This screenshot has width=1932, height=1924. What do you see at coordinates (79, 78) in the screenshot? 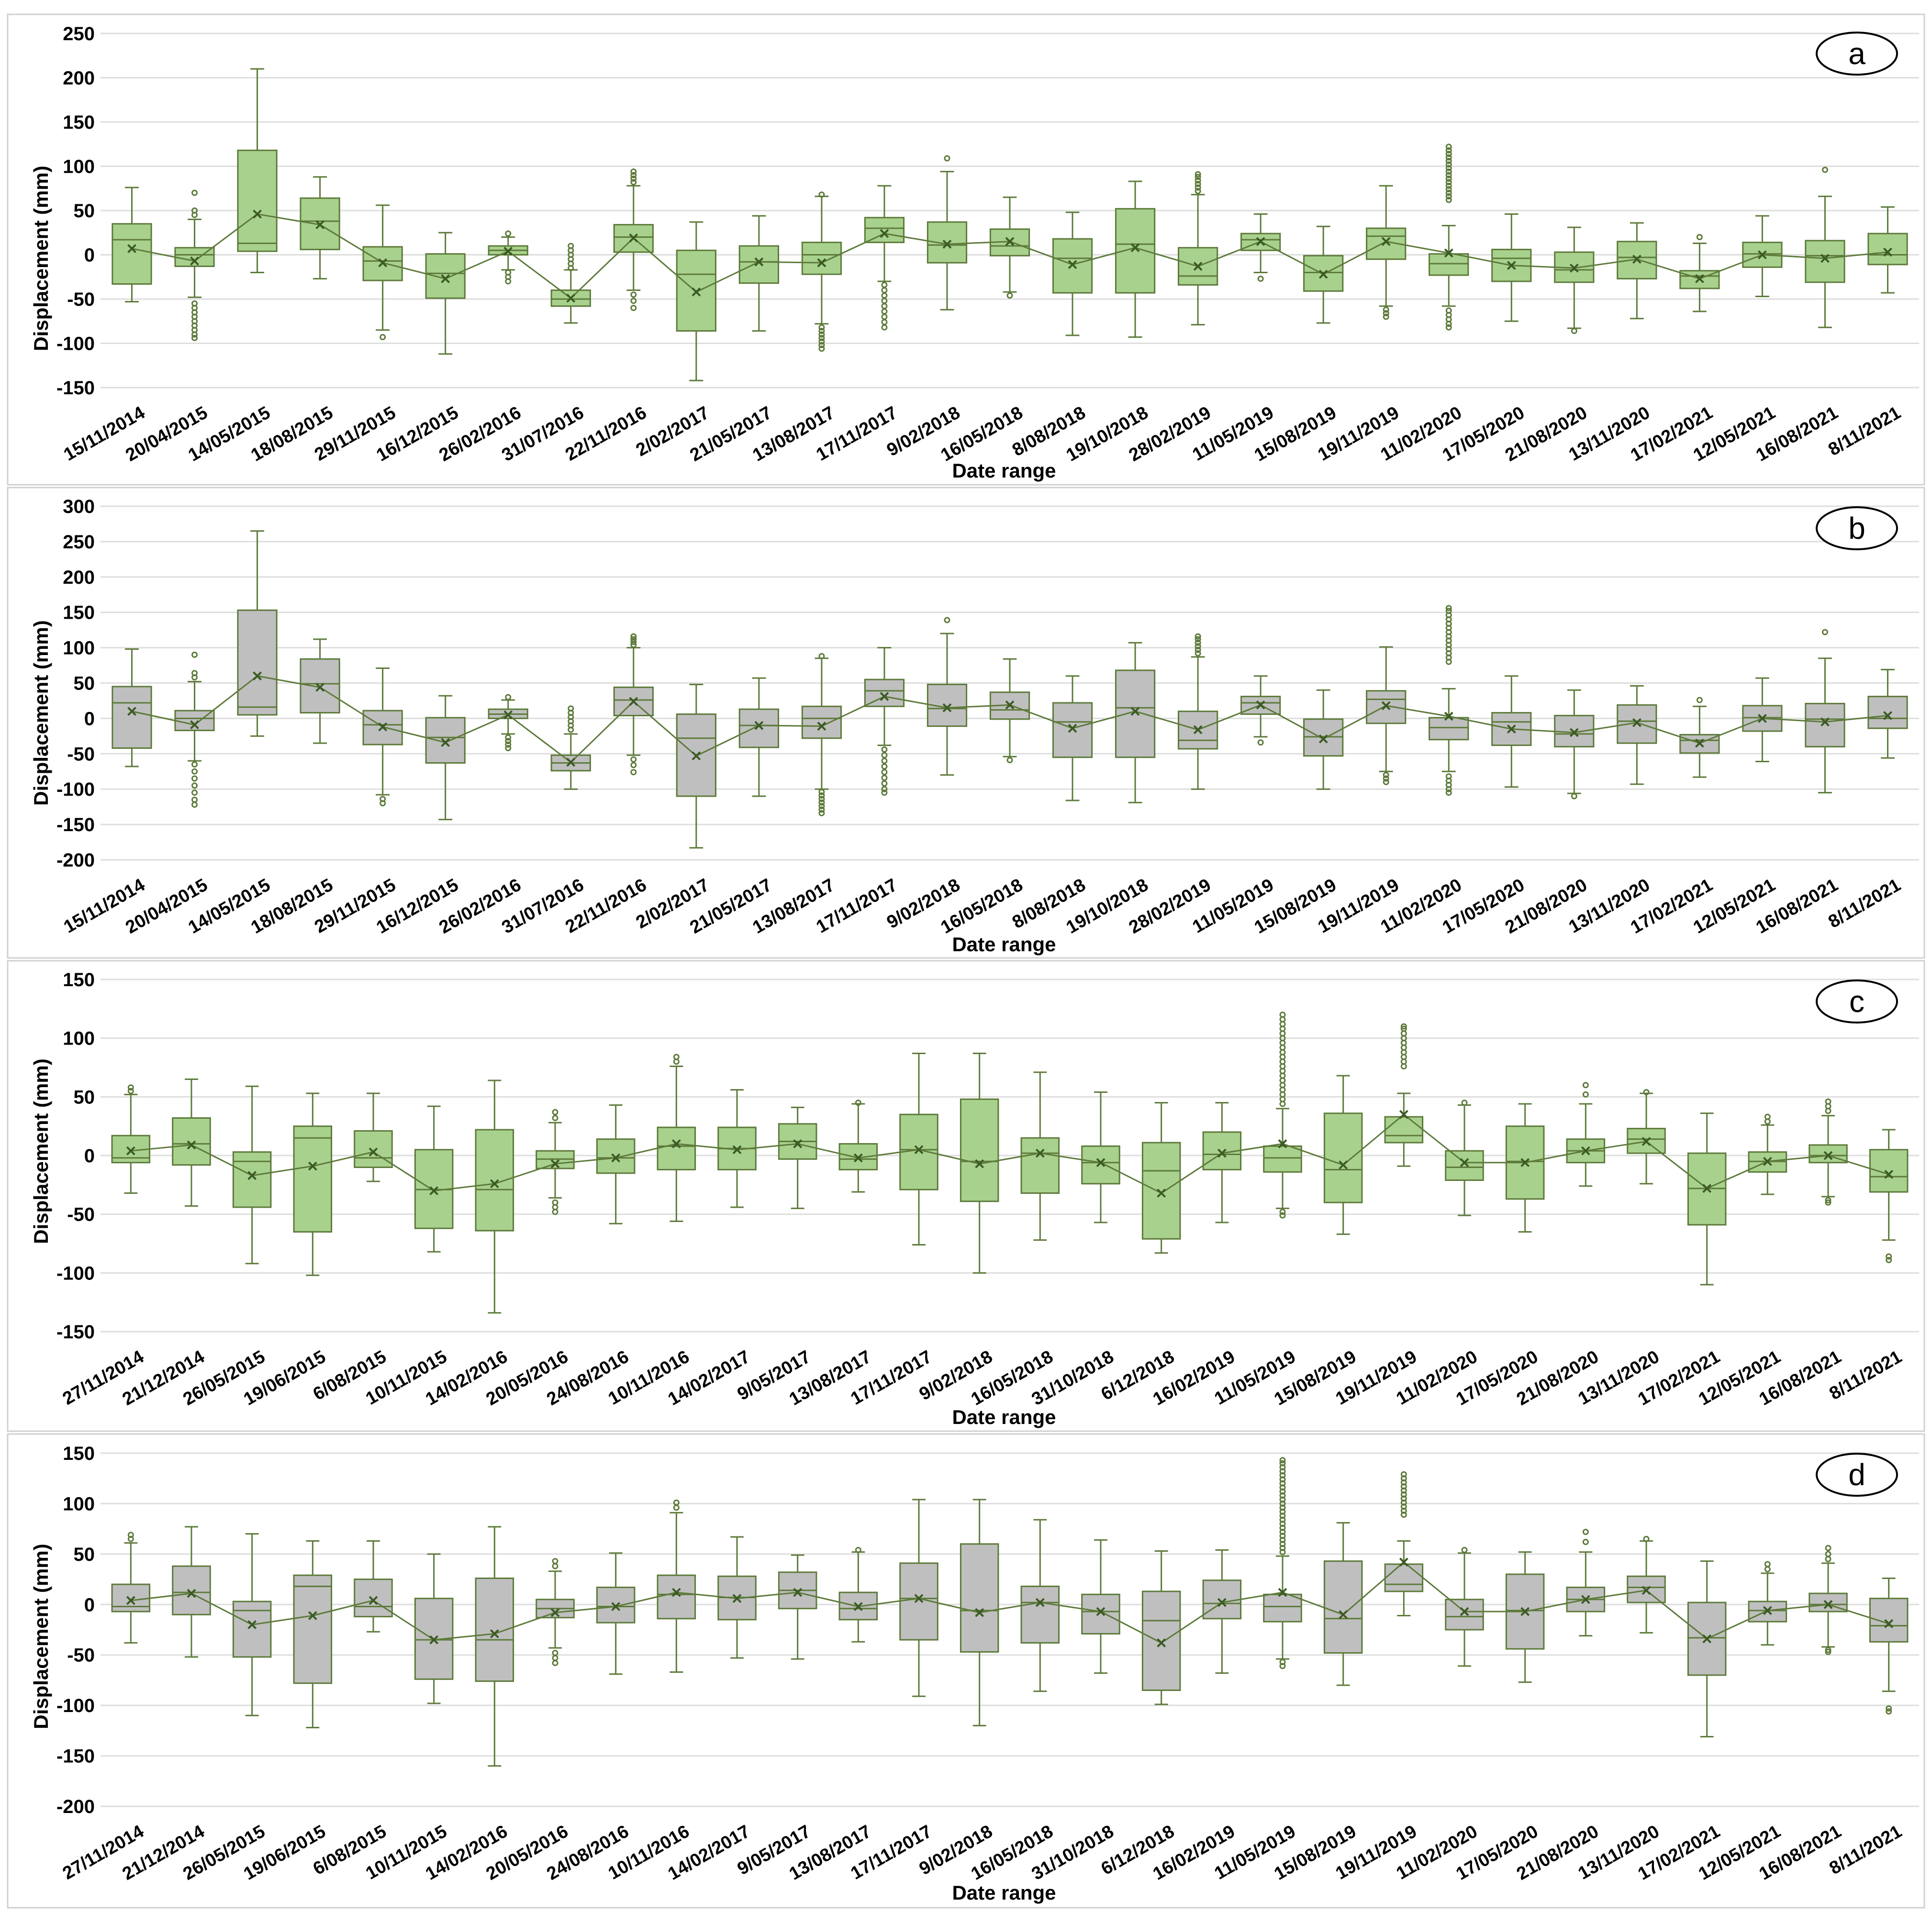
I see `y-tick-label: 200` at bounding box center [79, 78].